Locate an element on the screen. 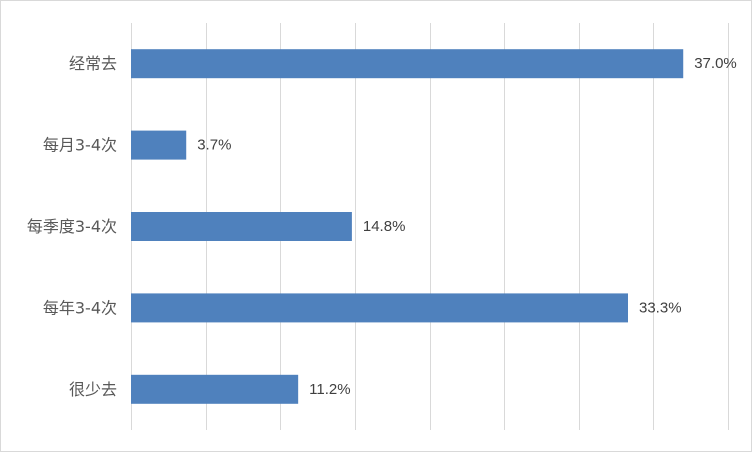 The image size is (752, 452). category-label-3: 每年3-4次 is located at coordinates (80, 307).